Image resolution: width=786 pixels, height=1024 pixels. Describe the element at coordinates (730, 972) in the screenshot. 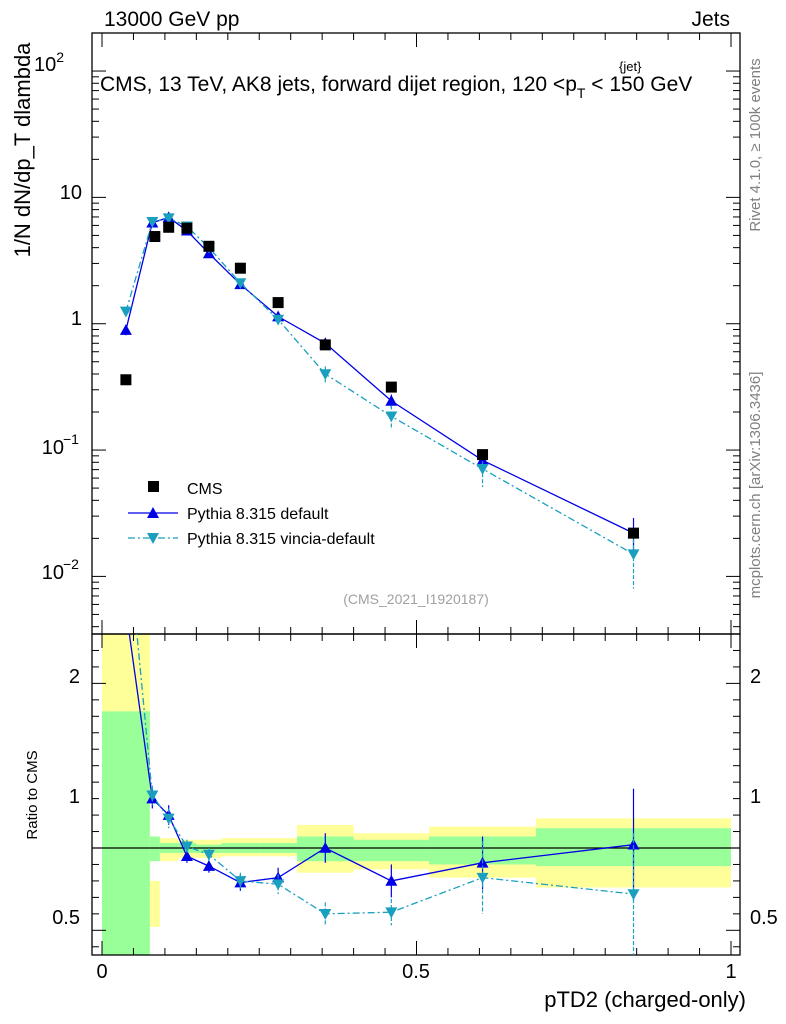

I see `x-tick-label-1: 1` at that location.